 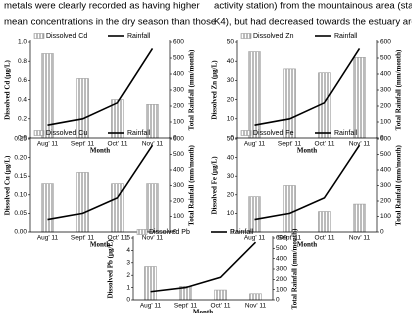 I want to click on y-axis-title: Dissolved Fe (µg/L), so click(x=215, y=185).